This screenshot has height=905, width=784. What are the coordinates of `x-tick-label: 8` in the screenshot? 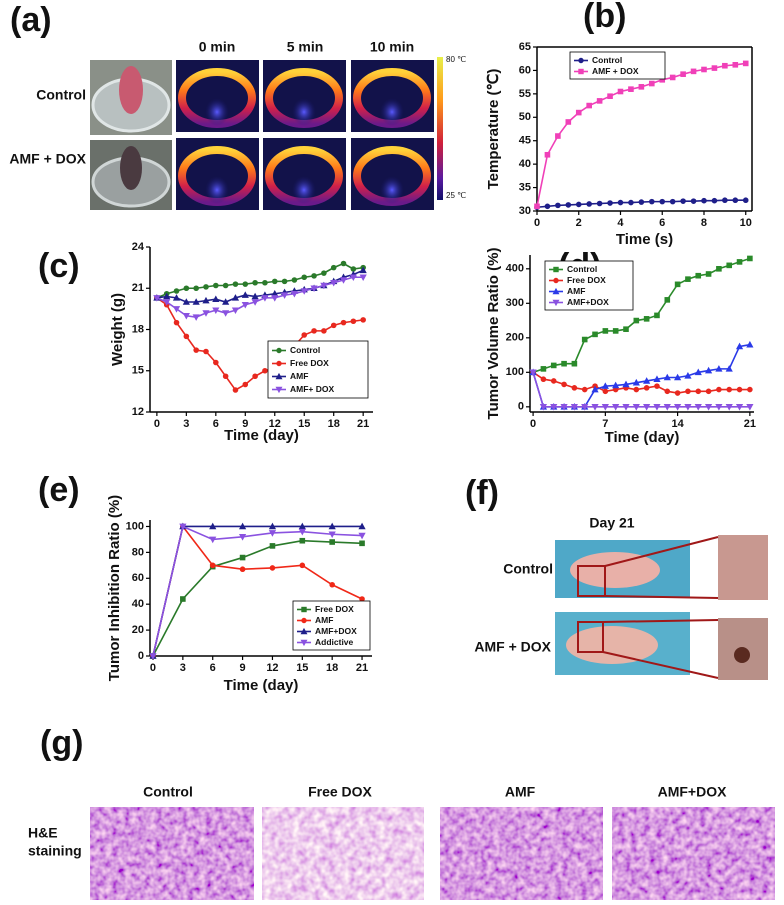 It's located at (704, 223).